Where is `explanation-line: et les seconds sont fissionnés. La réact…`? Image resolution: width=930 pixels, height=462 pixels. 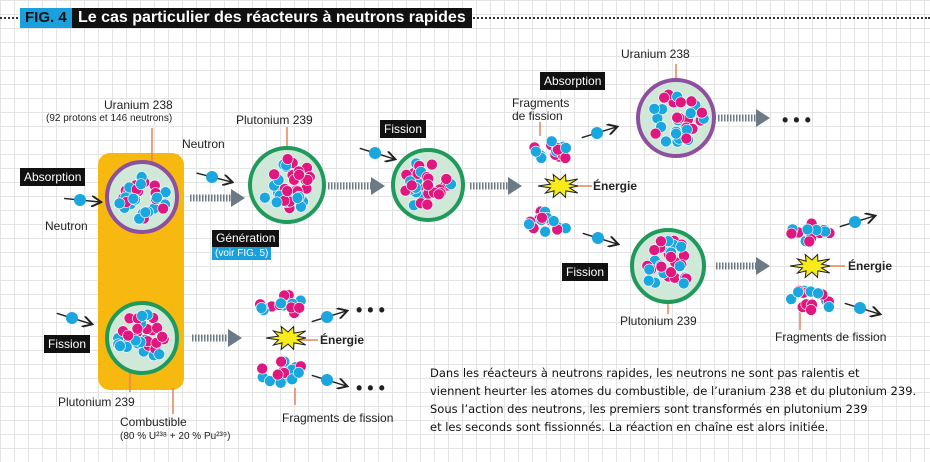
explanation-line: et les seconds sont fissionnés. La réact… is located at coordinates (629, 427).